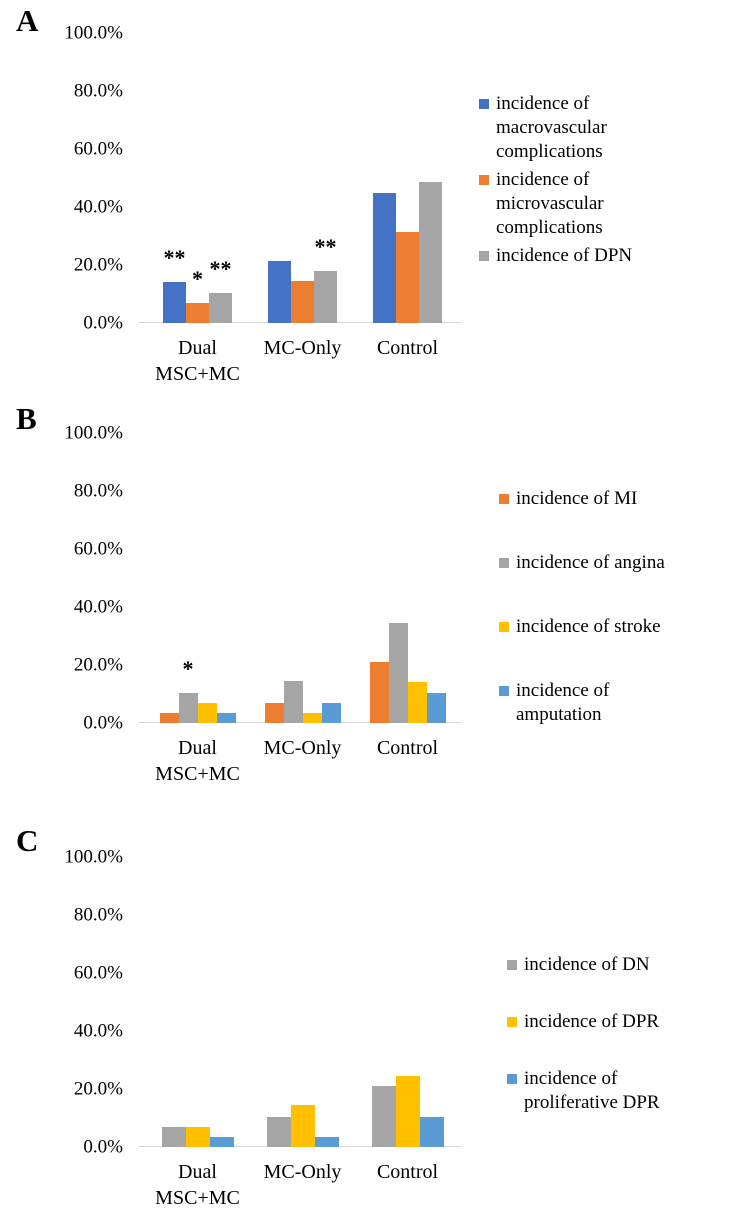 Image resolution: width=744 pixels, height=1218 pixels. What do you see at coordinates (197, 609) in the screenshot?
I see `bar-group: * Dual MSC+MC` at bounding box center [197, 609].